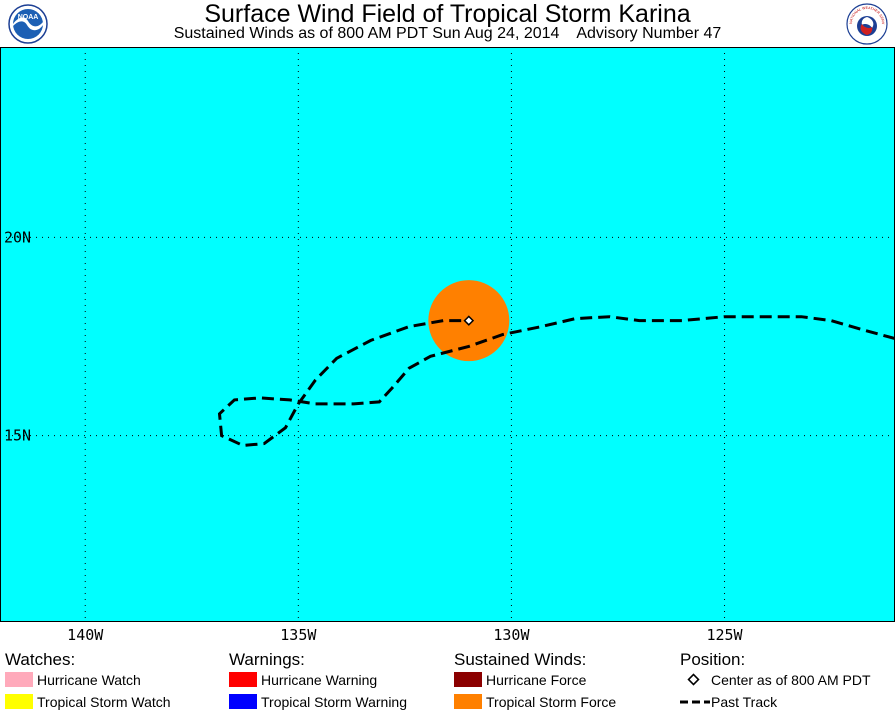 The image size is (895, 716). What do you see at coordinates (744, 702) in the screenshot?
I see `legend-label: Past Track` at bounding box center [744, 702].